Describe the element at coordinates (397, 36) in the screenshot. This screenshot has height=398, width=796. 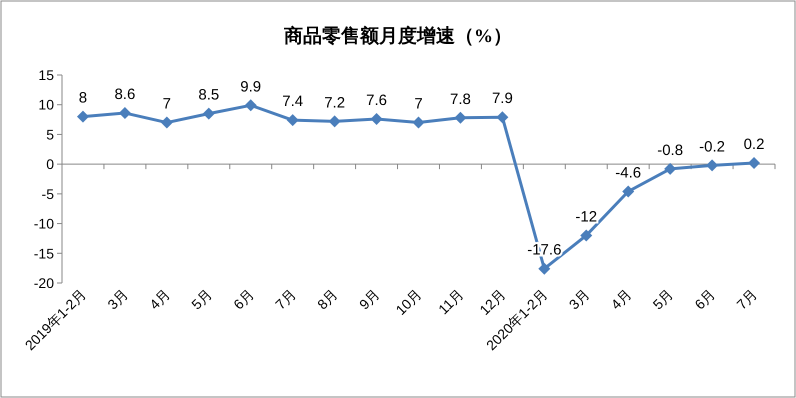
I see `chart-title: 商品零售额月度增速（%）` at that location.